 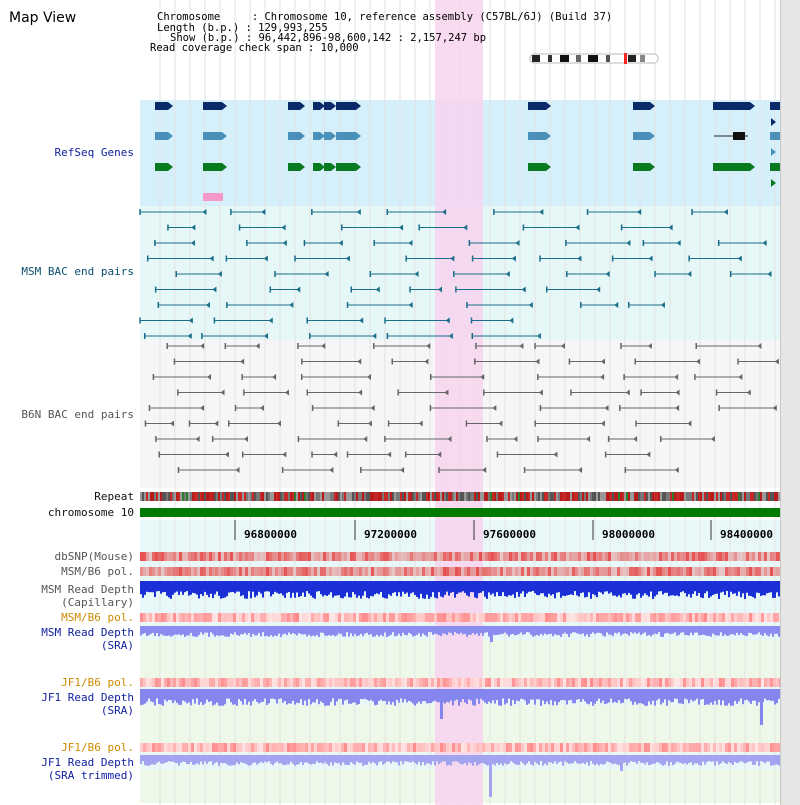 What do you see at coordinates (242, 28) in the screenshot?
I see `header-length: Length (b.p.) : 129,993,255` at bounding box center [242, 28].